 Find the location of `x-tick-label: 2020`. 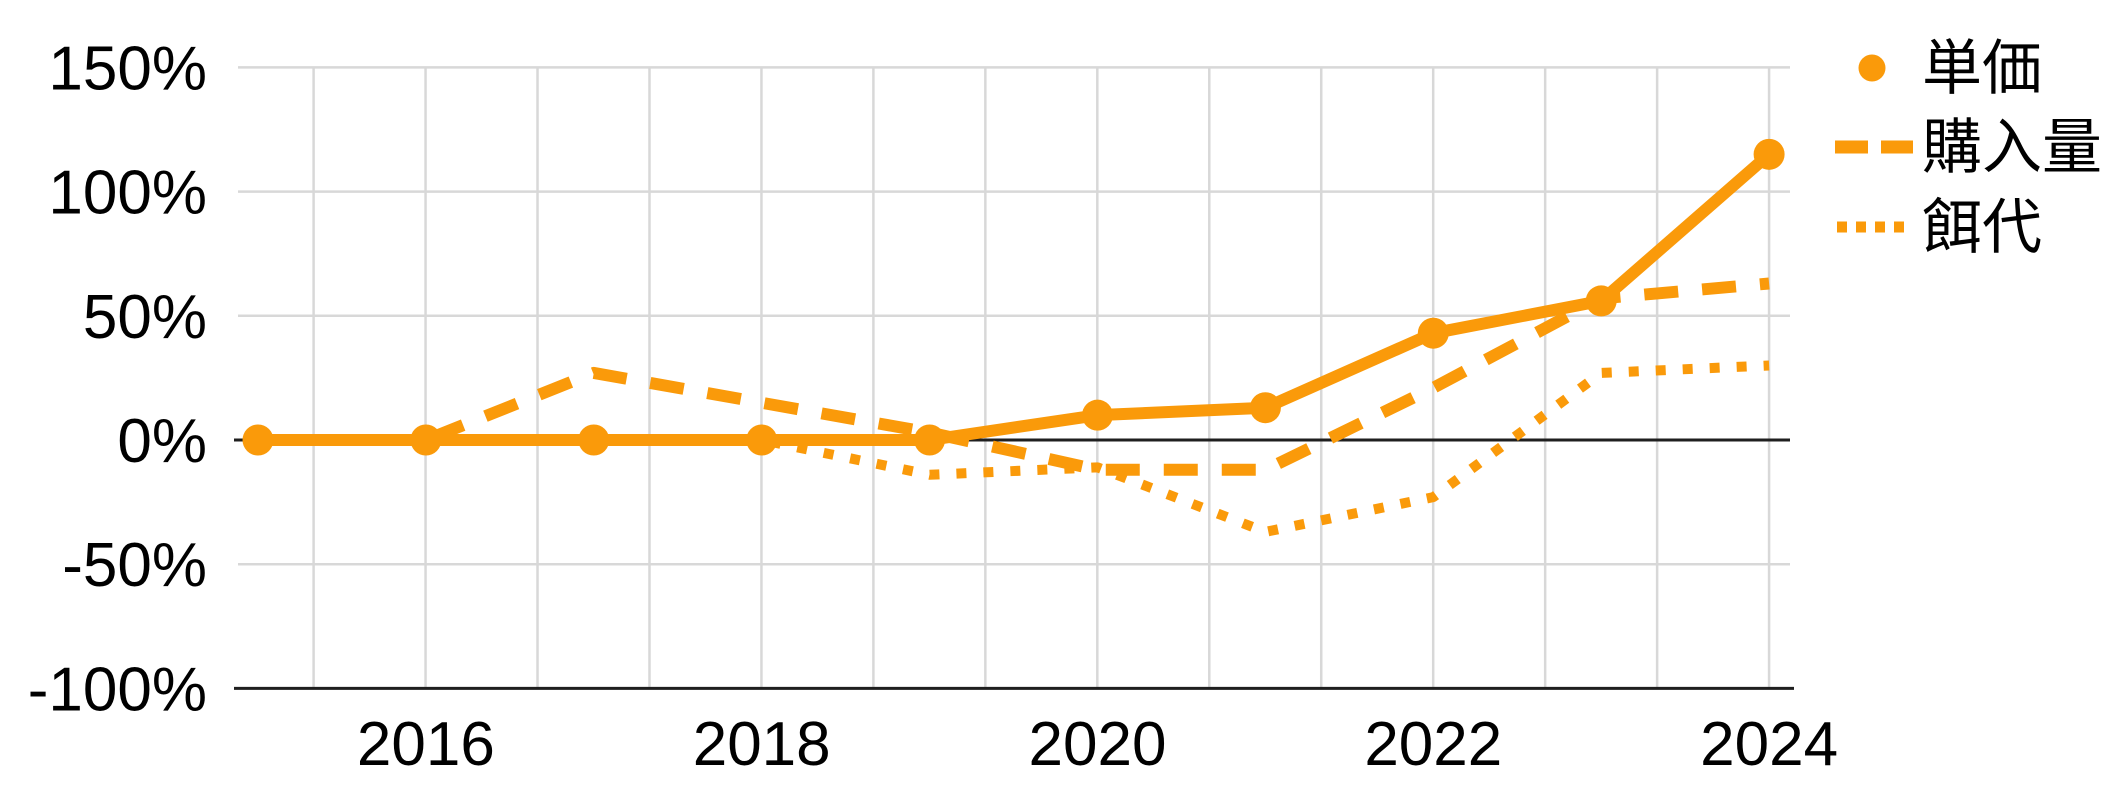

x-tick-label: 2020 is located at coordinates (1098, 744).